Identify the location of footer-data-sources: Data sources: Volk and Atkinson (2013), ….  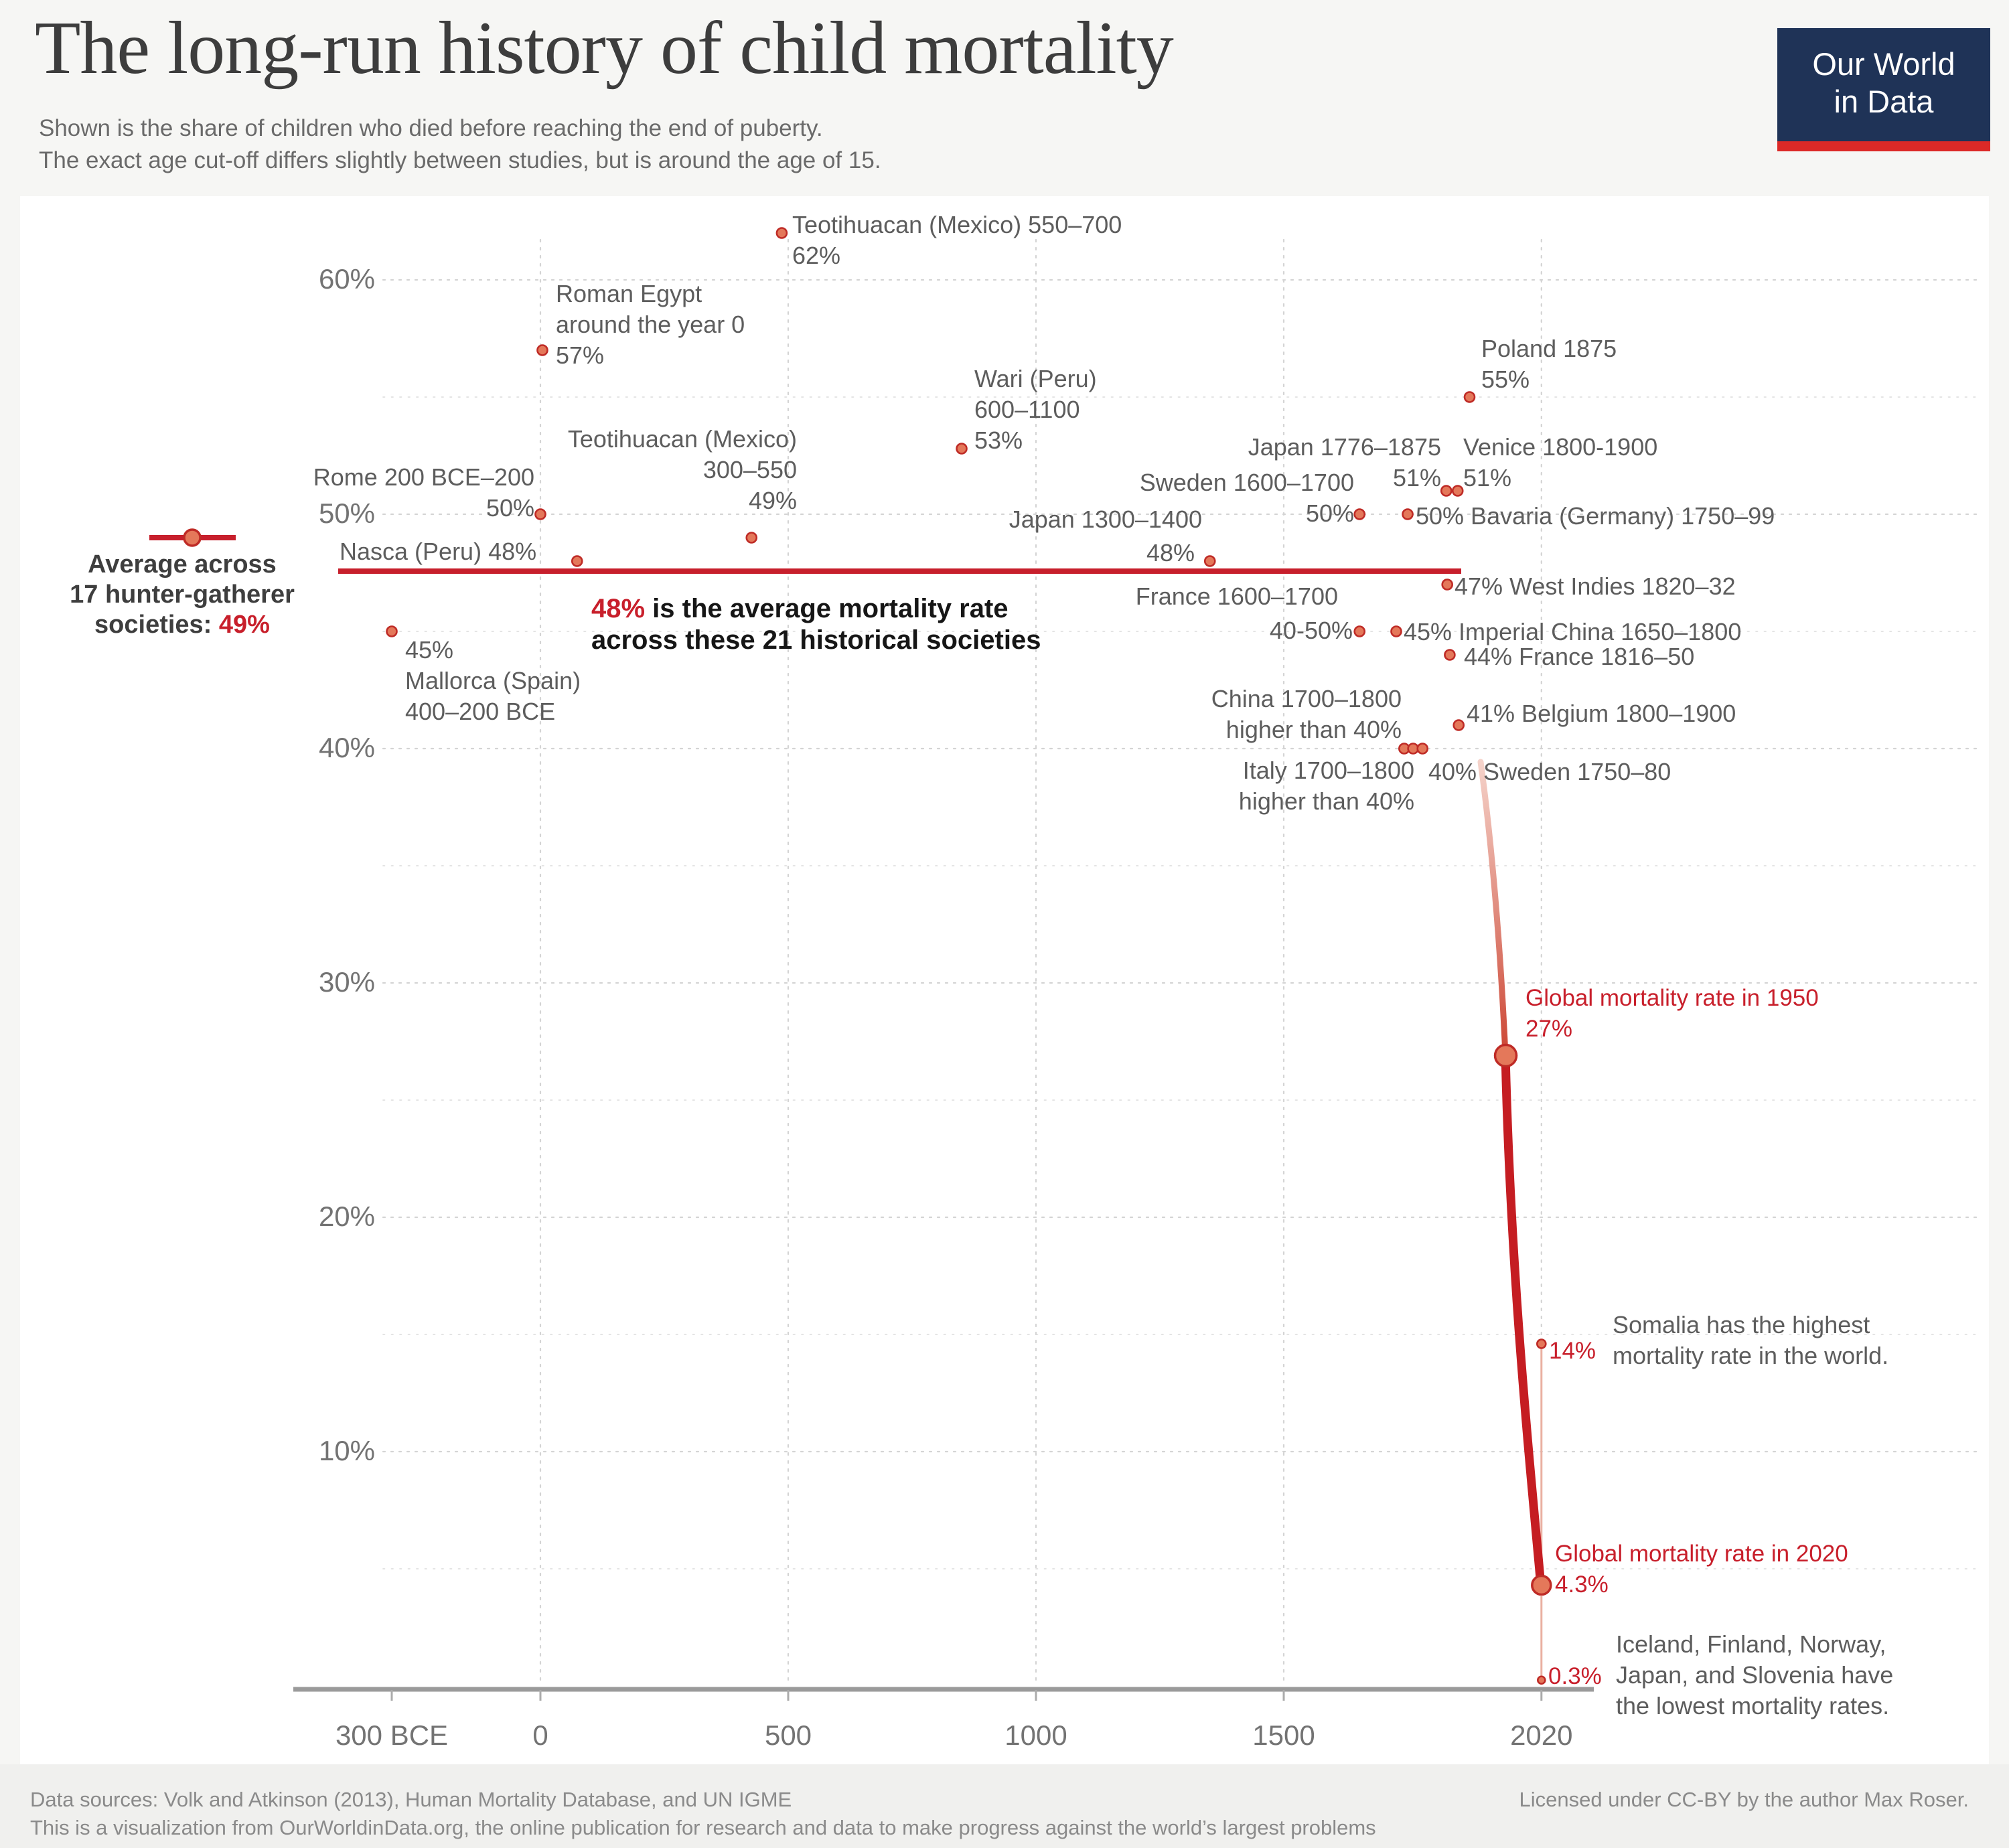
(411, 1799).